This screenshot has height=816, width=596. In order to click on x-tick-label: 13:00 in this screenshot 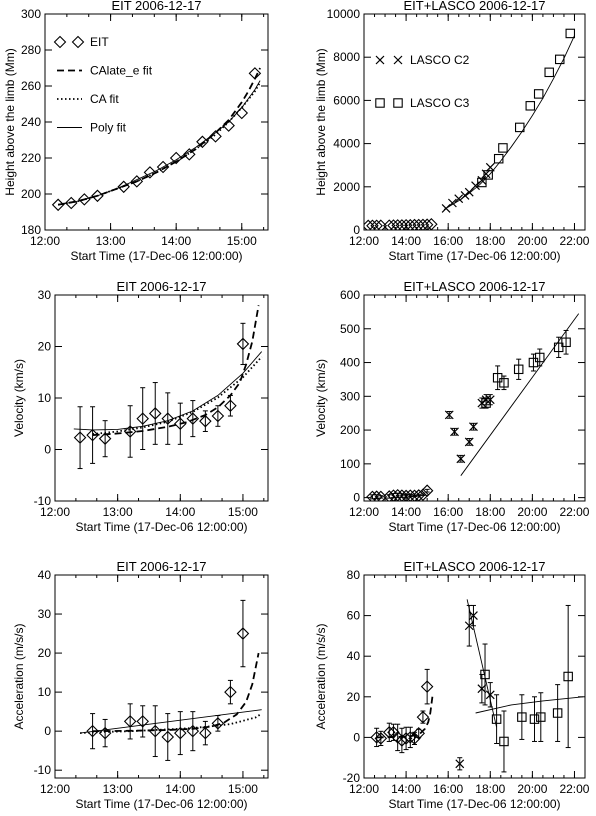, I will do `click(118, 512)`.